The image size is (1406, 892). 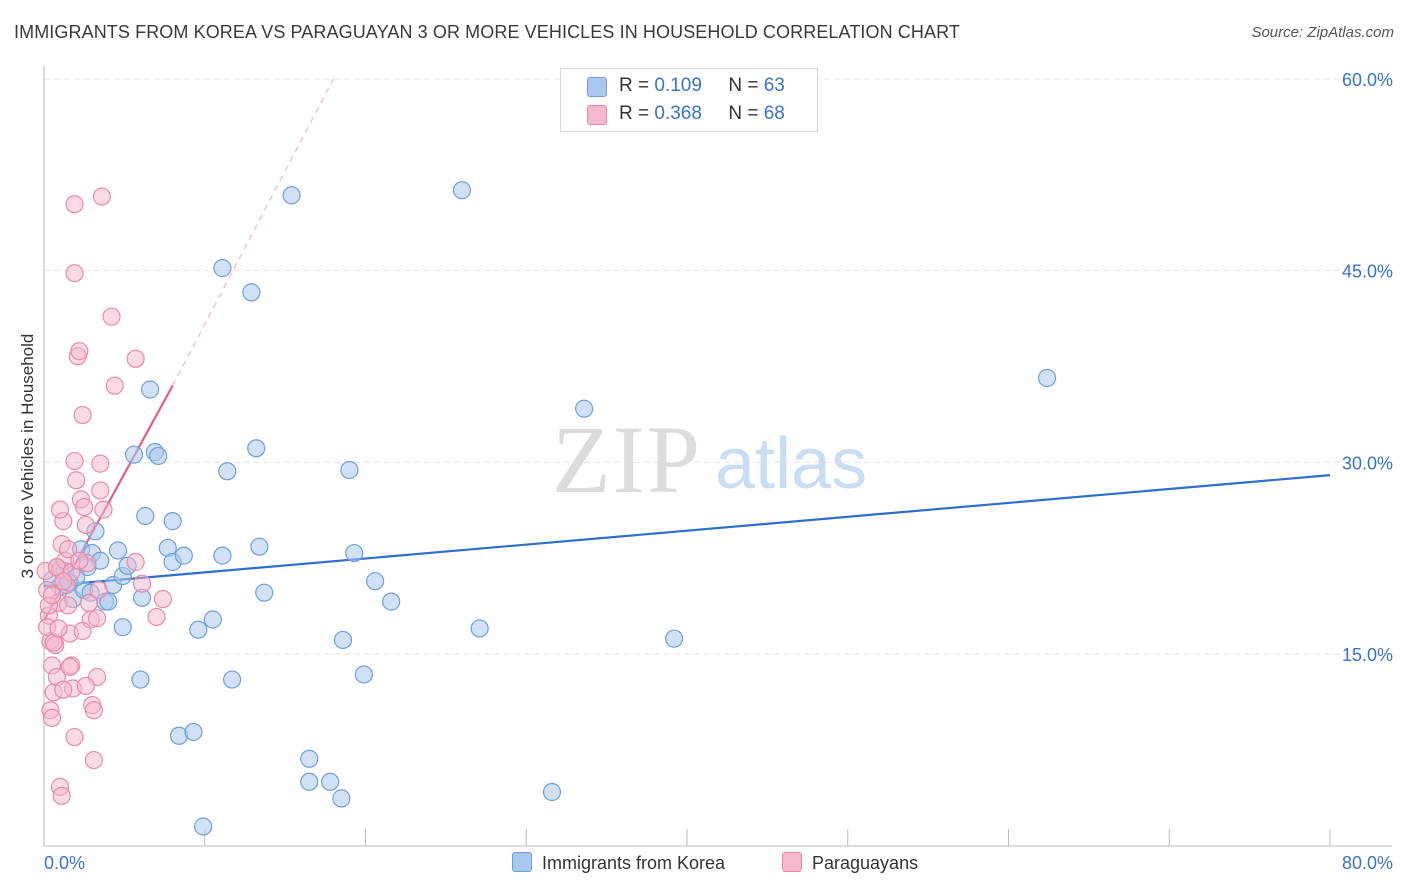 I want to click on bottom-legend-korea: Immigrants from Korea, so click(x=618, y=863).